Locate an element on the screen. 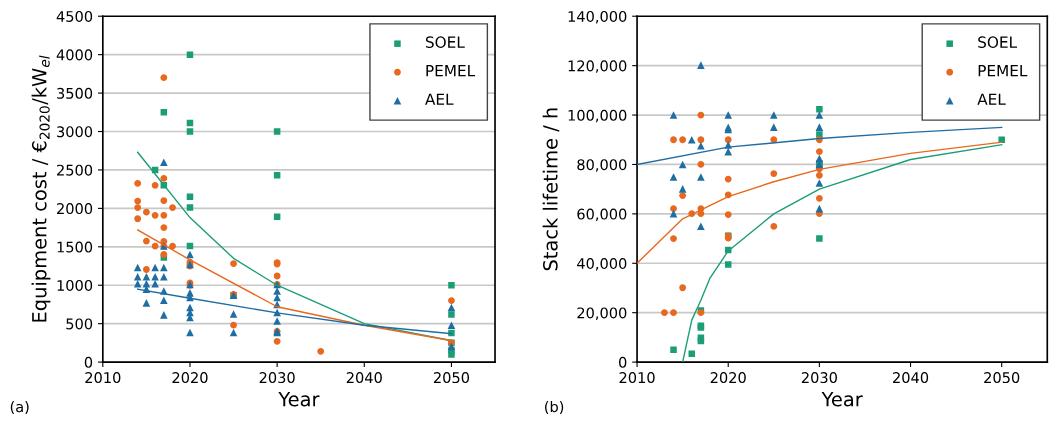  y-axis-title: Stack lifetime / h is located at coordinates (551, 189).